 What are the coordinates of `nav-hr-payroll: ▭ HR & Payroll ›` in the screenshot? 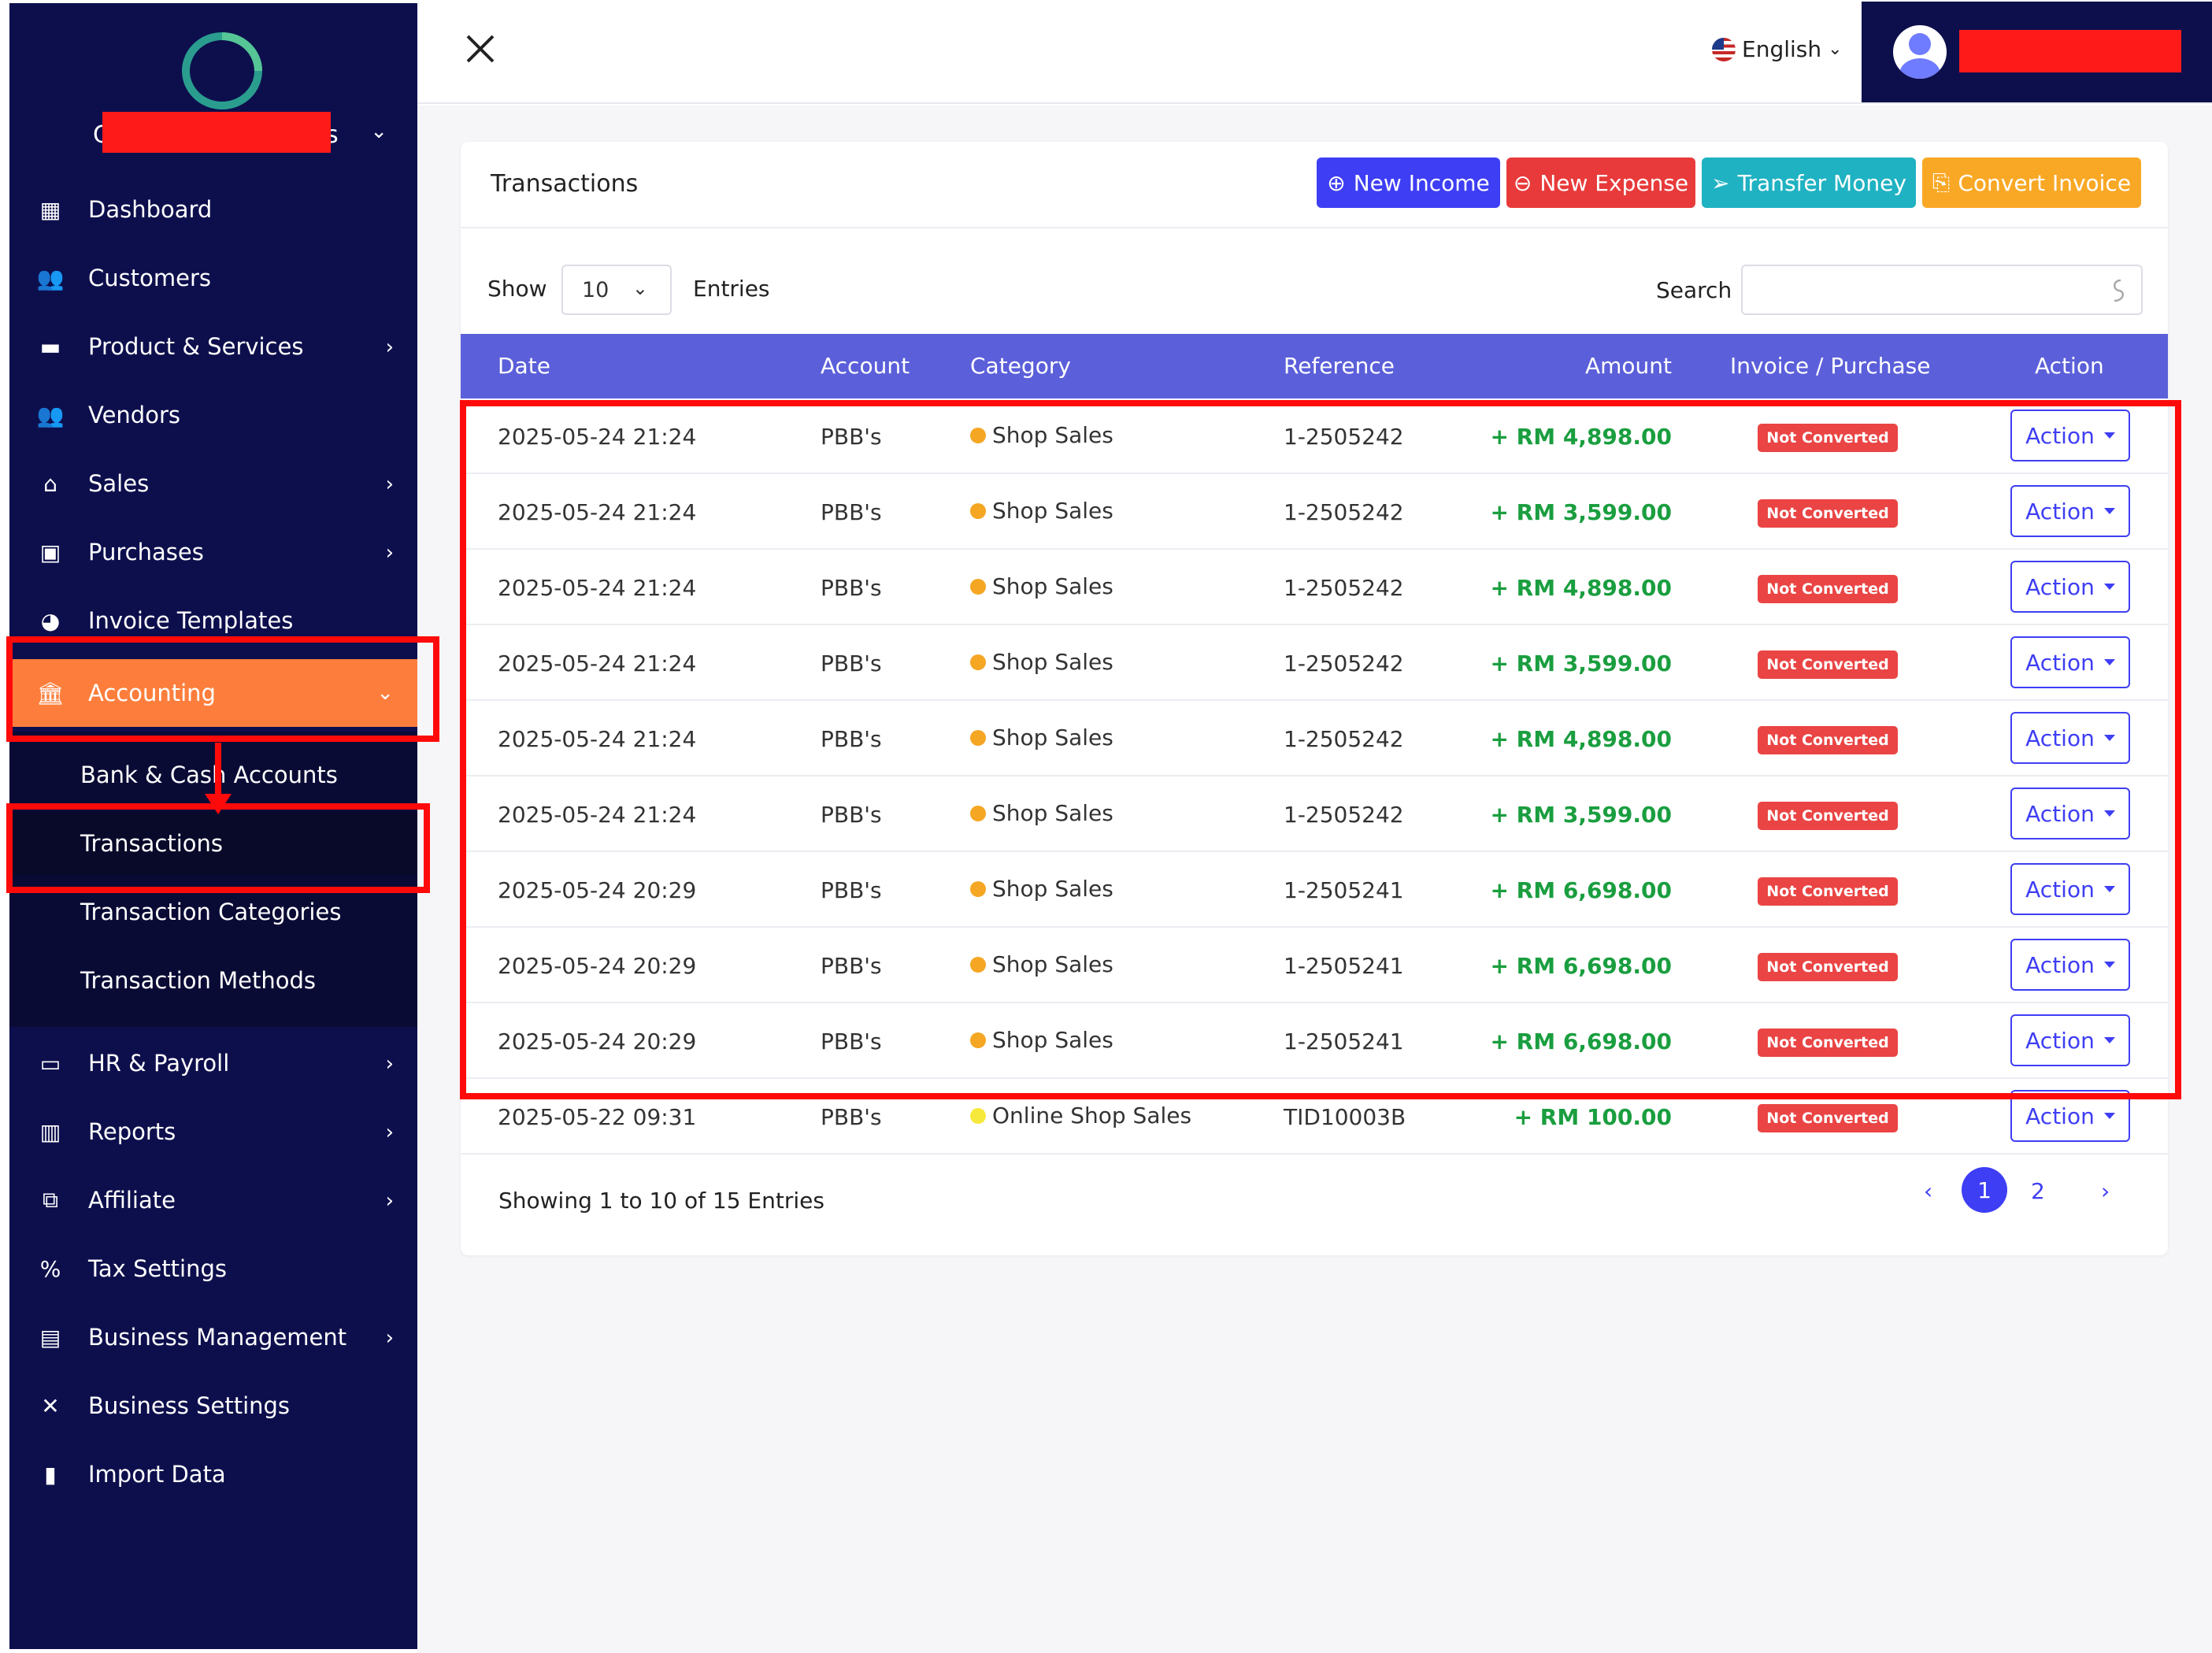 It's located at (213, 1063).